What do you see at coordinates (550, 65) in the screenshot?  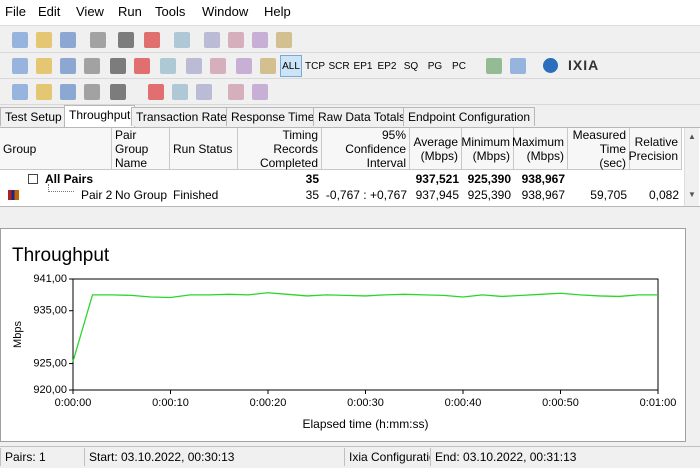 I see `info-button` at bounding box center [550, 65].